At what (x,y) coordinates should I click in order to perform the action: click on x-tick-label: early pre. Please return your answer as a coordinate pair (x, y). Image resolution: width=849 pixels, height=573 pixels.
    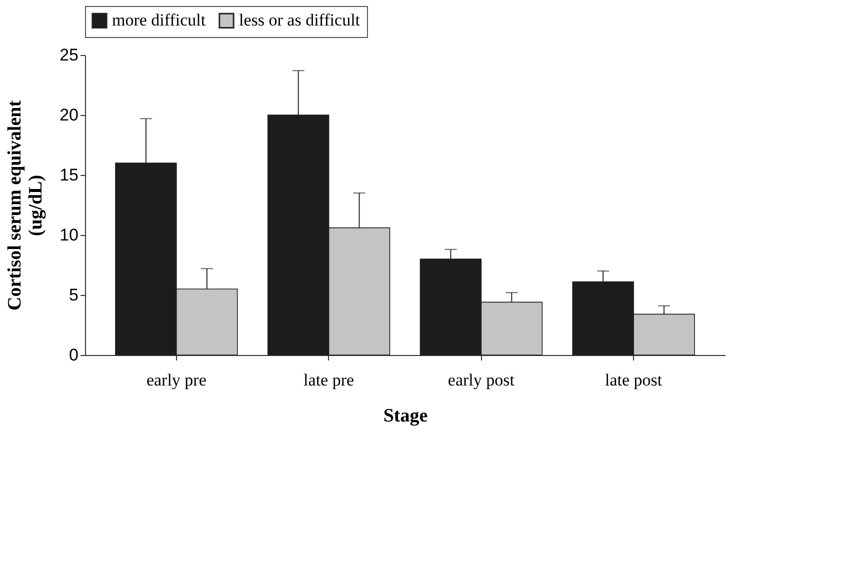
    Looking at the image, I should click on (176, 380).